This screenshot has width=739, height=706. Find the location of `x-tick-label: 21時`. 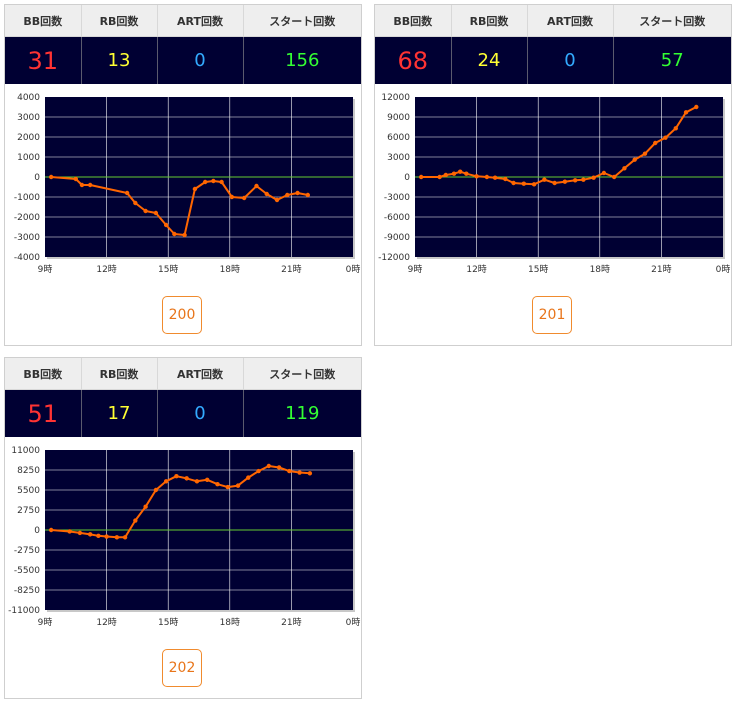

x-tick-label: 21時 is located at coordinates (291, 622).